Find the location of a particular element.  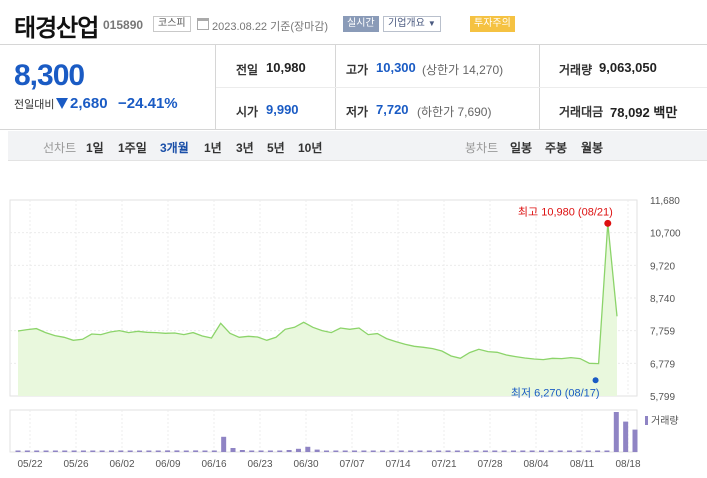

tab-weekly: 주봉 is located at coordinates (556, 148).